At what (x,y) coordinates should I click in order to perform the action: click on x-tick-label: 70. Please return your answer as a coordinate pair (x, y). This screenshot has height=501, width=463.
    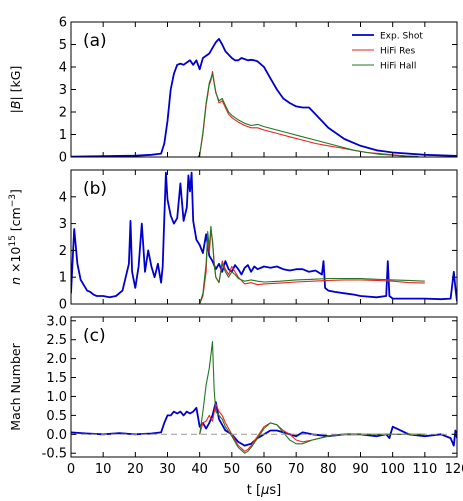
    Looking at the image, I should click on (296, 469).